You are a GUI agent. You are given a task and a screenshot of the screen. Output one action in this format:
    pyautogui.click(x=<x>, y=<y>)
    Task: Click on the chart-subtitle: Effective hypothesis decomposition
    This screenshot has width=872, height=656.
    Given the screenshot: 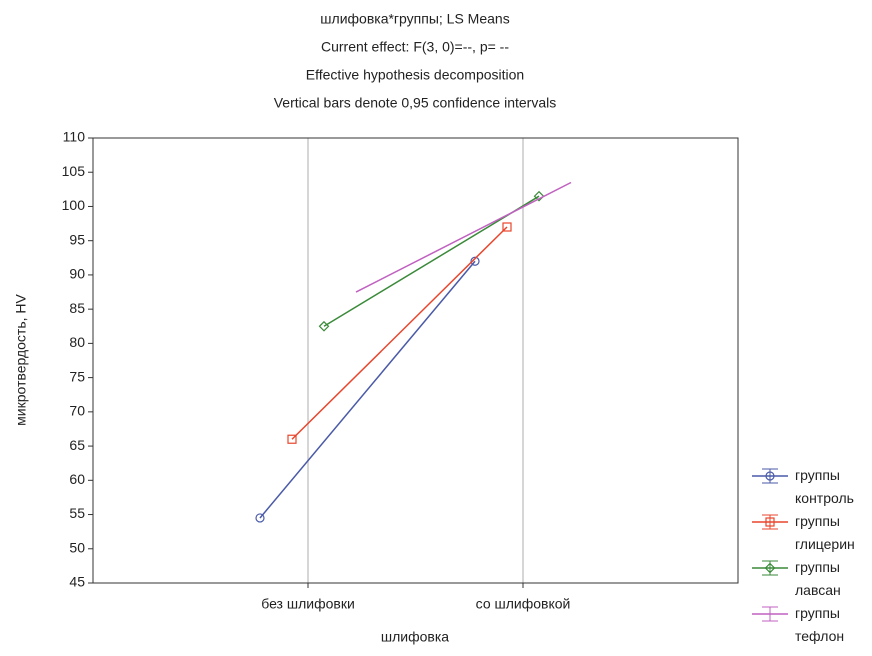 What is the action you would take?
    pyautogui.click(x=415, y=75)
    